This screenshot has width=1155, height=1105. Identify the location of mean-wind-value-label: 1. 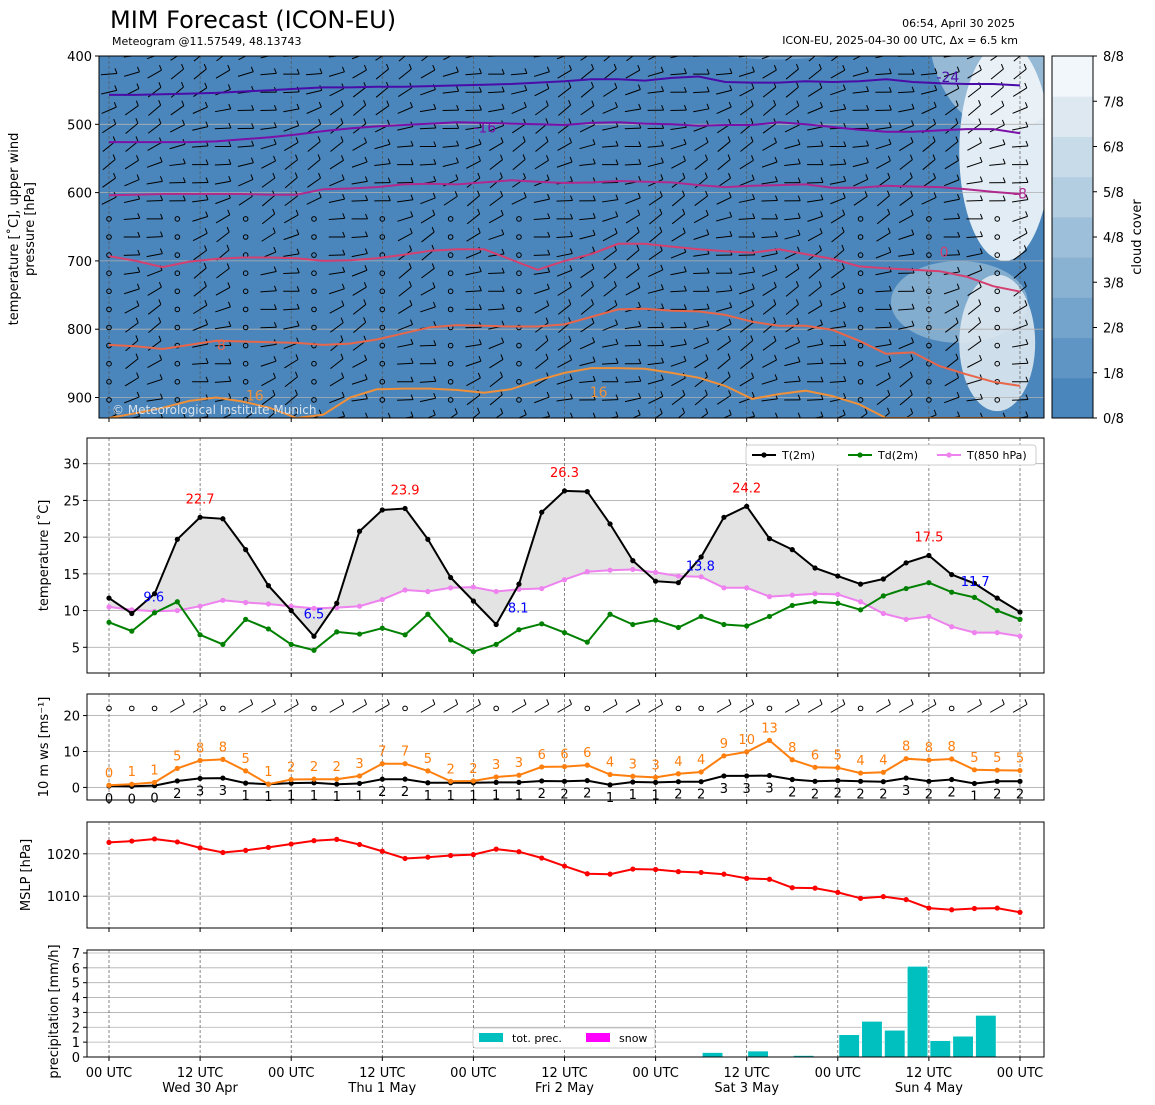
(268, 797).